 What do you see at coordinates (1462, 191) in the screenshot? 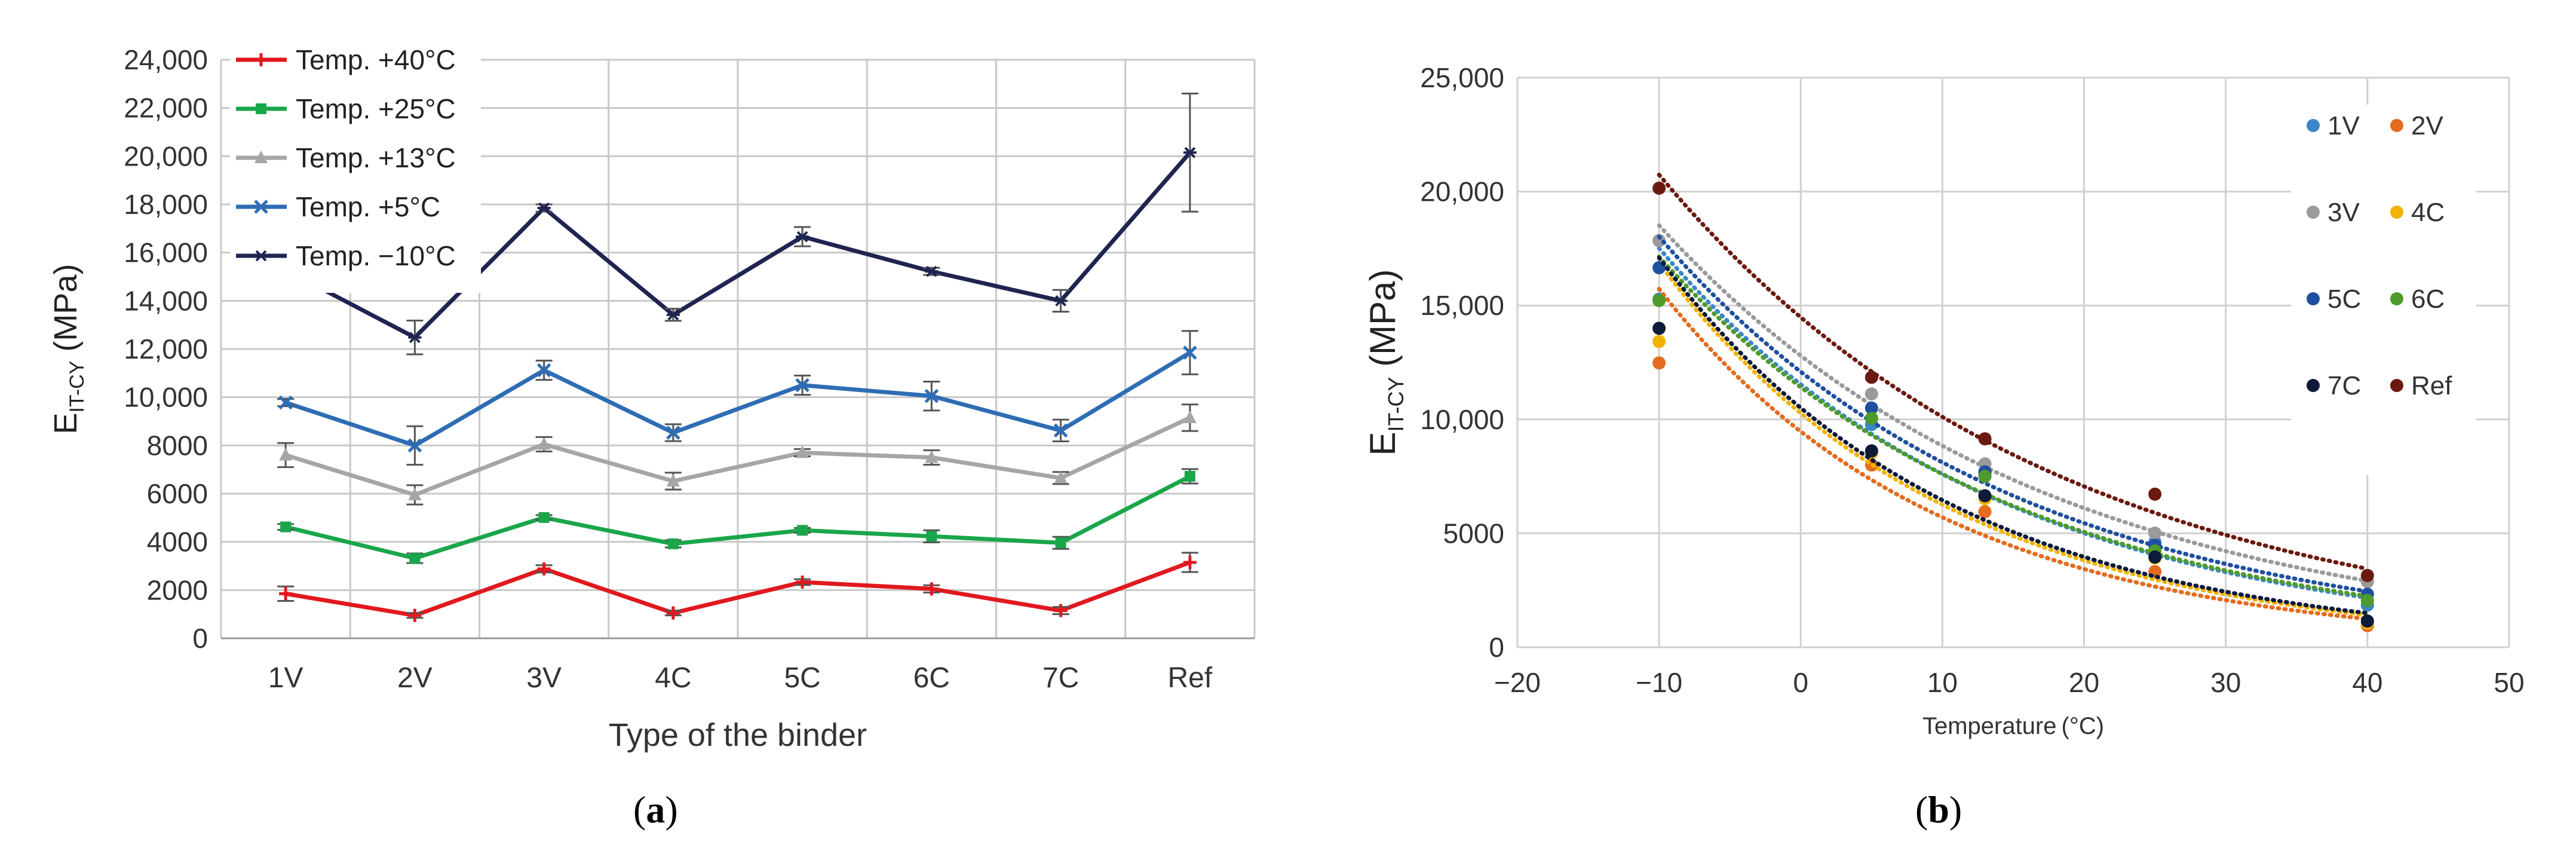
I see `y-tick-label: 20,000` at bounding box center [1462, 191].